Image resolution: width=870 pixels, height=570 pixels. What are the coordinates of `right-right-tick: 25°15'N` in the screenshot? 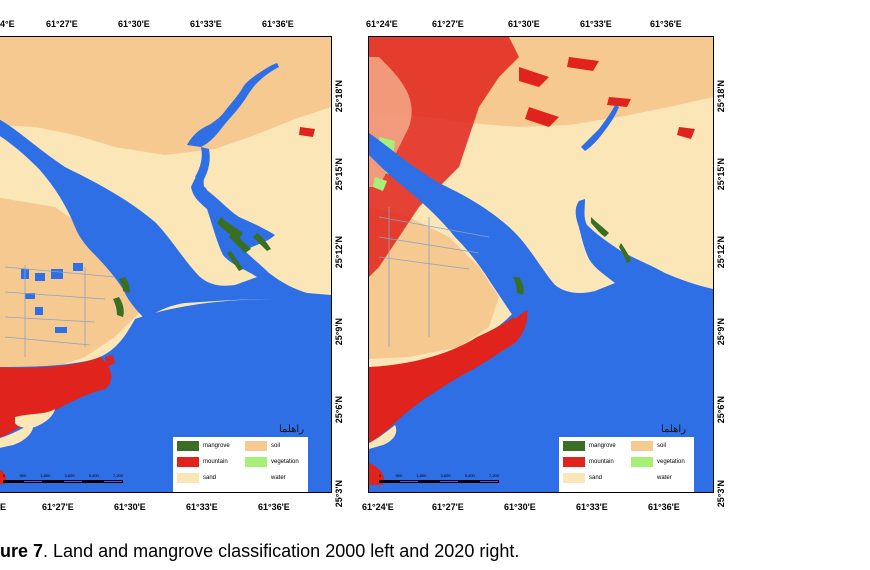 It's located at (721, 174).